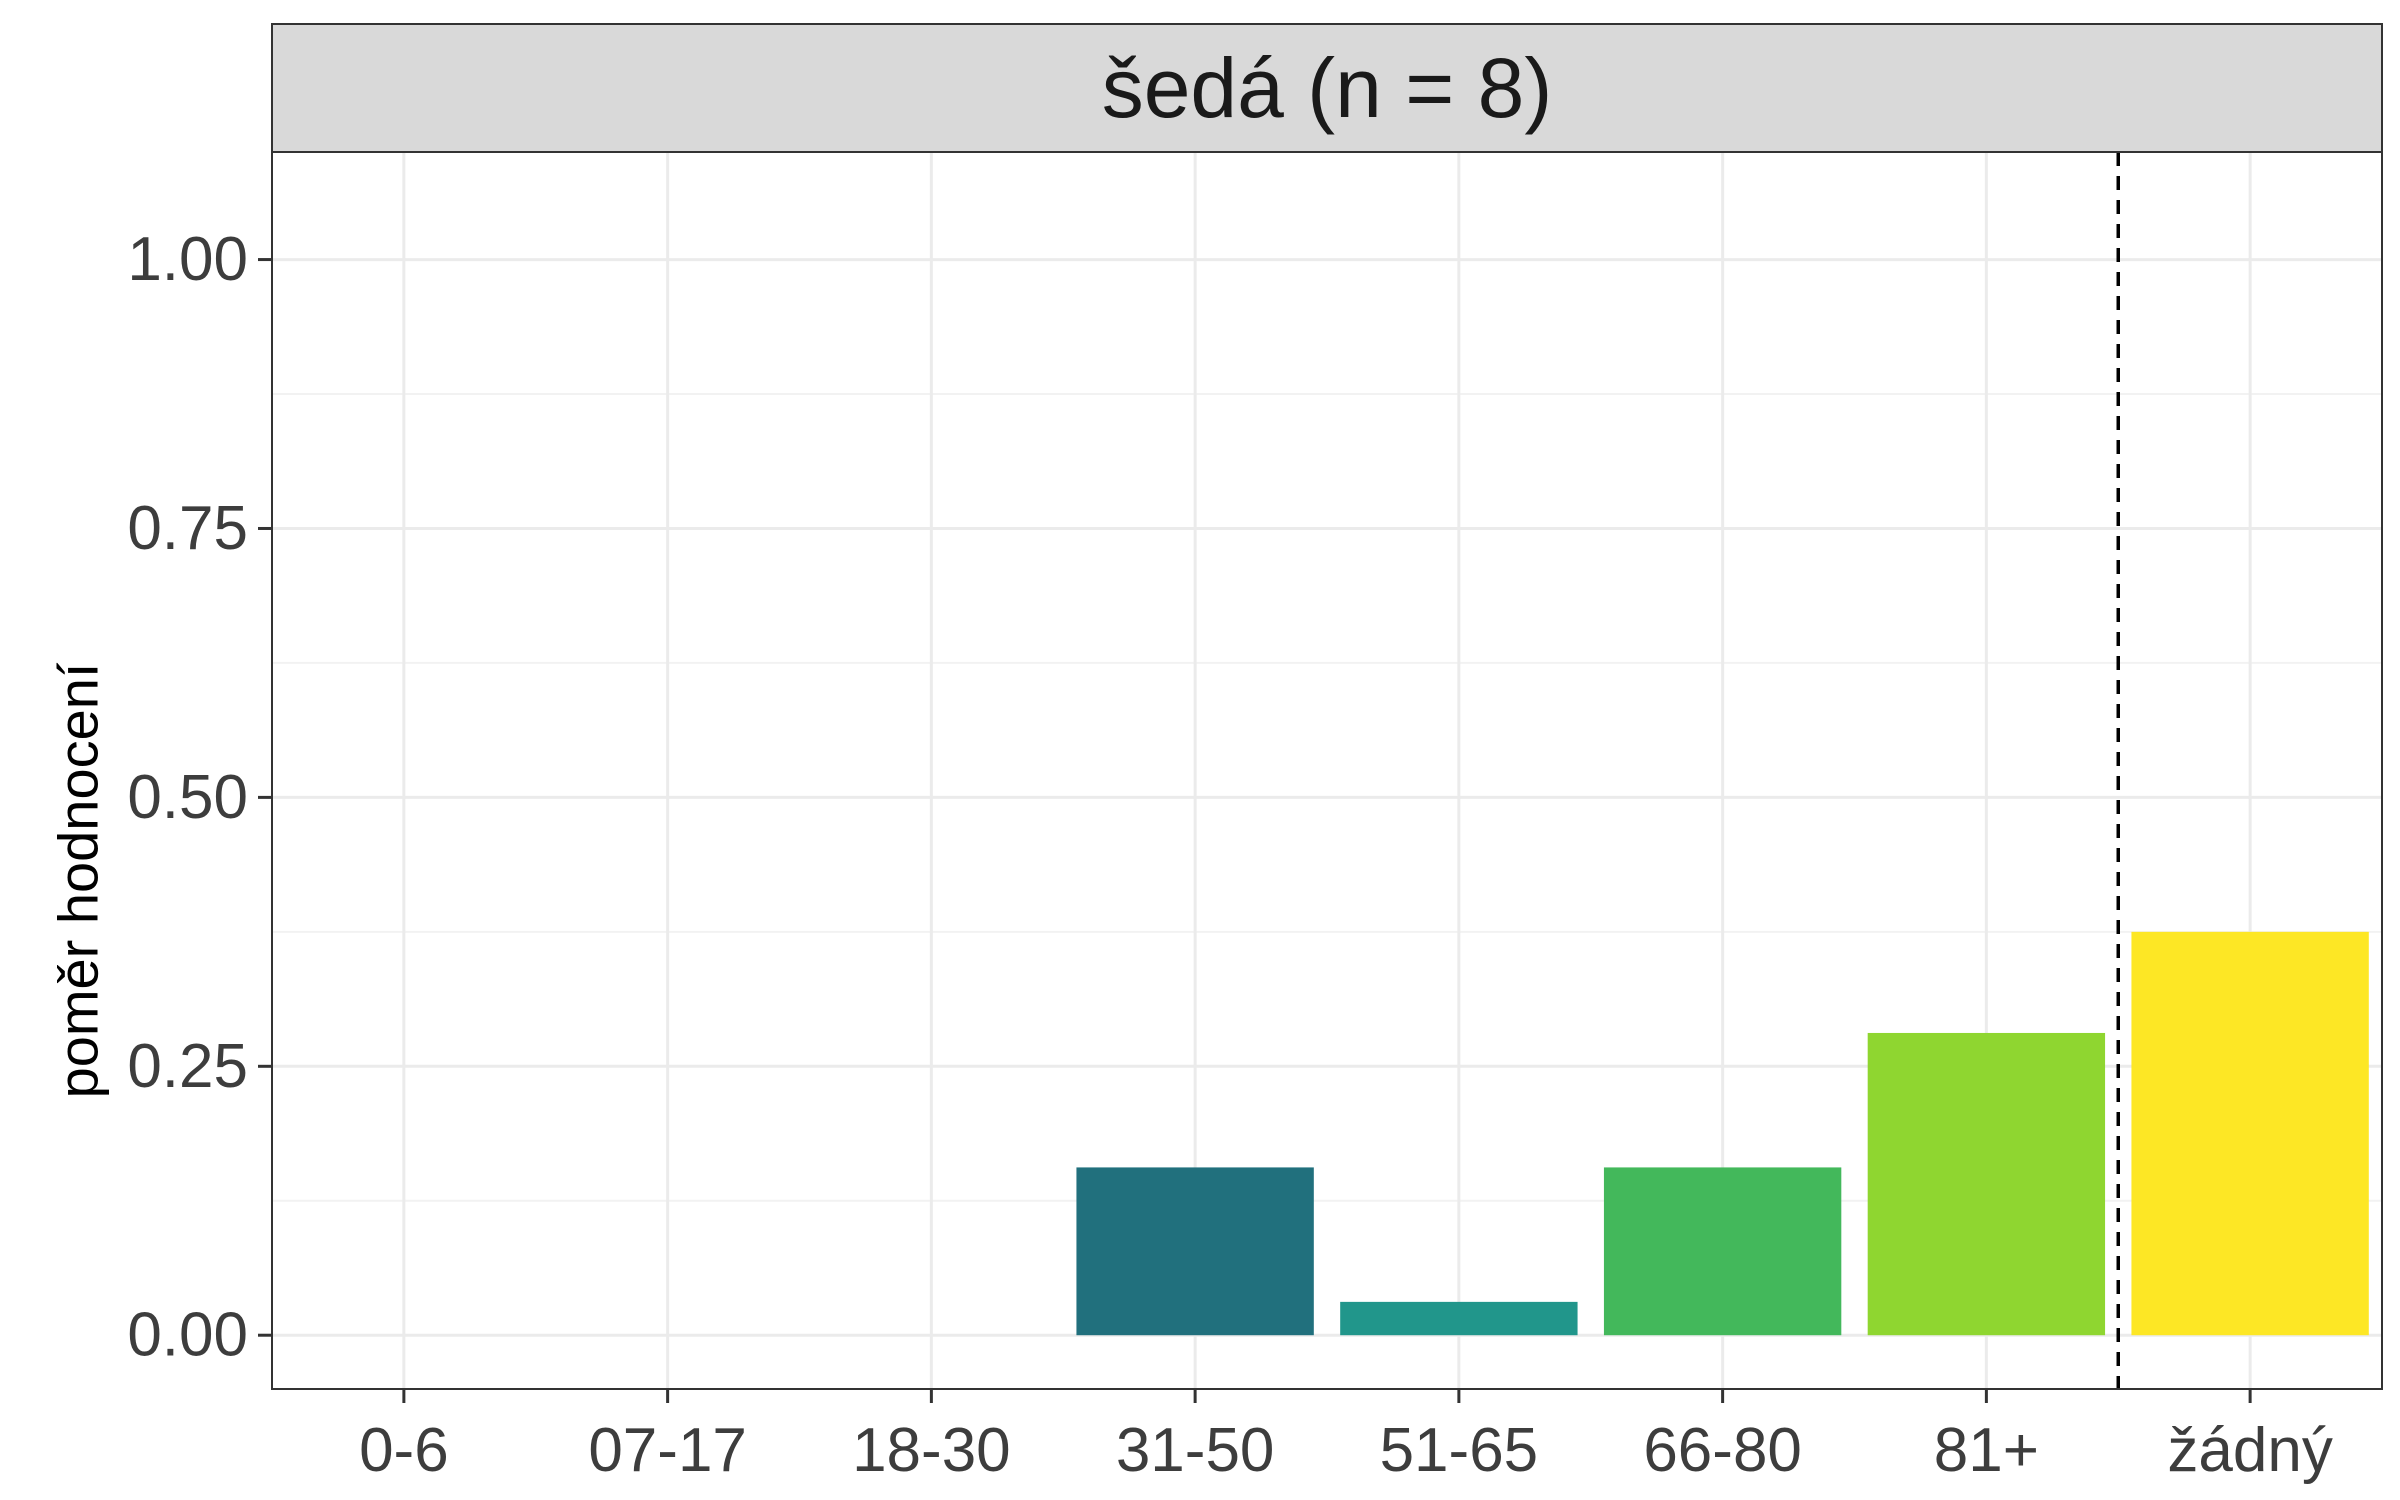  I want to click on x-tick-label: 31-50, so click(1195, 1450).